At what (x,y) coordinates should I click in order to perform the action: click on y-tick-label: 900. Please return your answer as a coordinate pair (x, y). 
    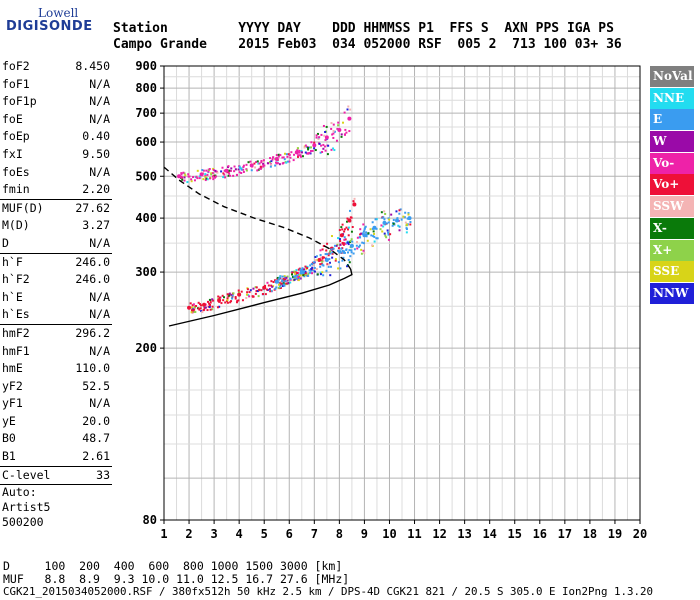
    Looking at the image, I should click on (146, 66).